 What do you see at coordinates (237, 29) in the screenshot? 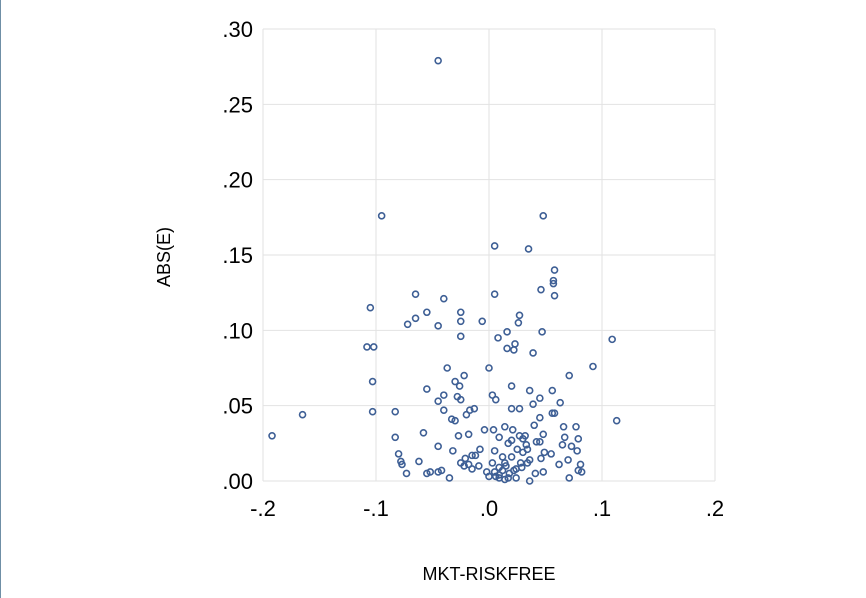
I see `y-tick-label: .30` at bounding box center [237, 29].